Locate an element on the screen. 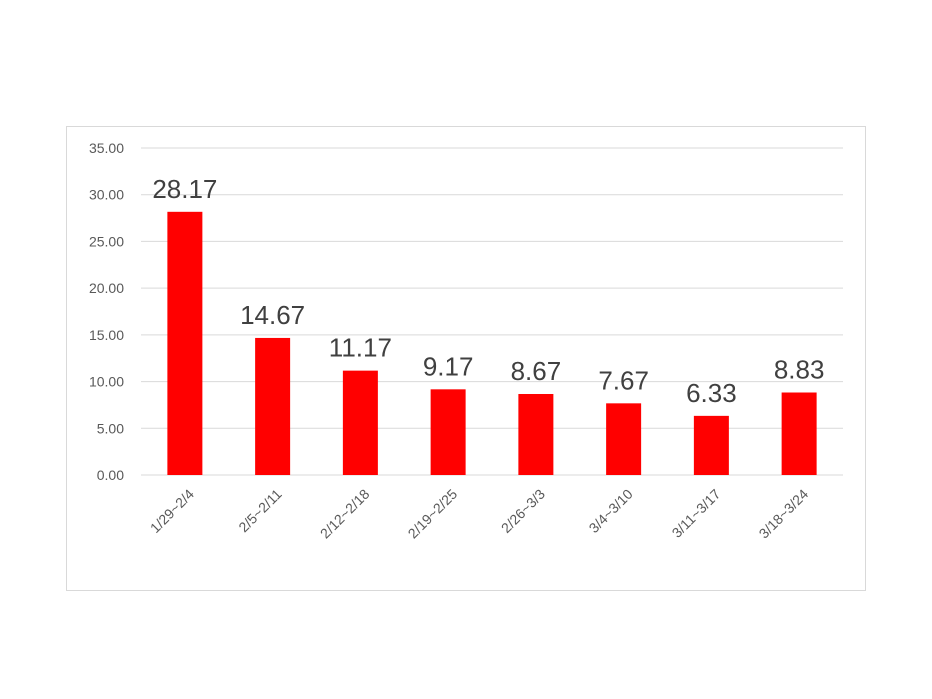  x-tick-label: 3/11~3/17 is located at coordinates (696, 513).